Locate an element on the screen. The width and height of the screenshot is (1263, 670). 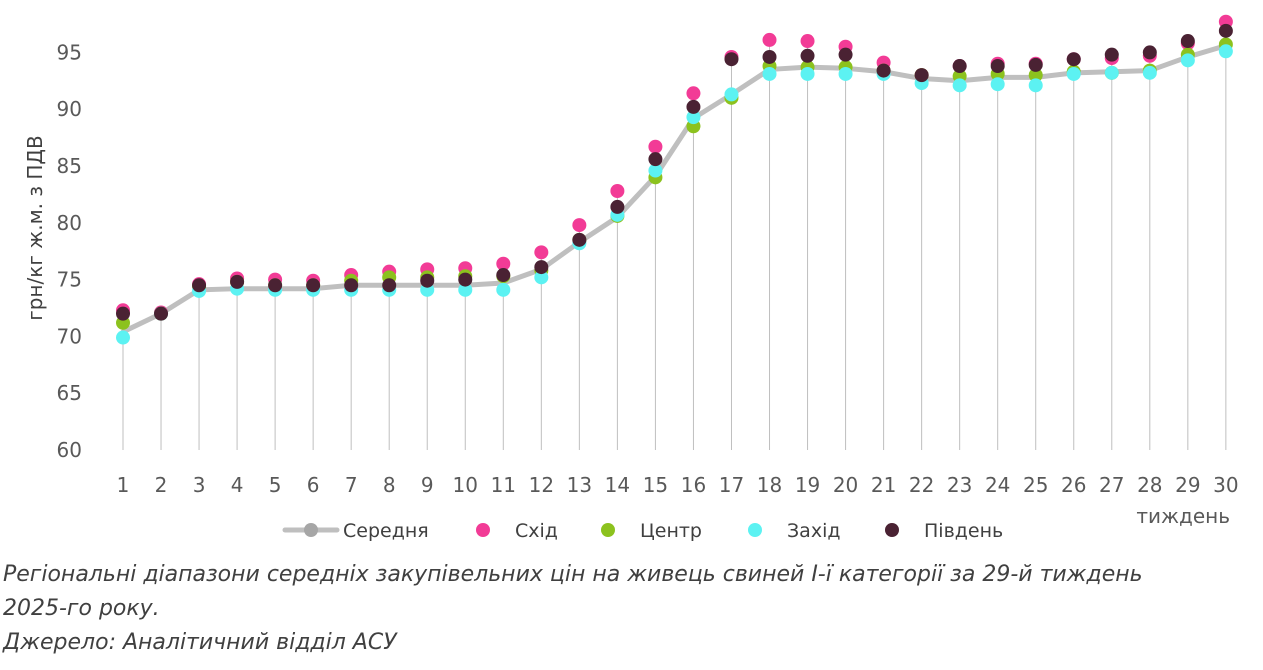
x-tick-label: 28 is located at coordinates (1149, 485).